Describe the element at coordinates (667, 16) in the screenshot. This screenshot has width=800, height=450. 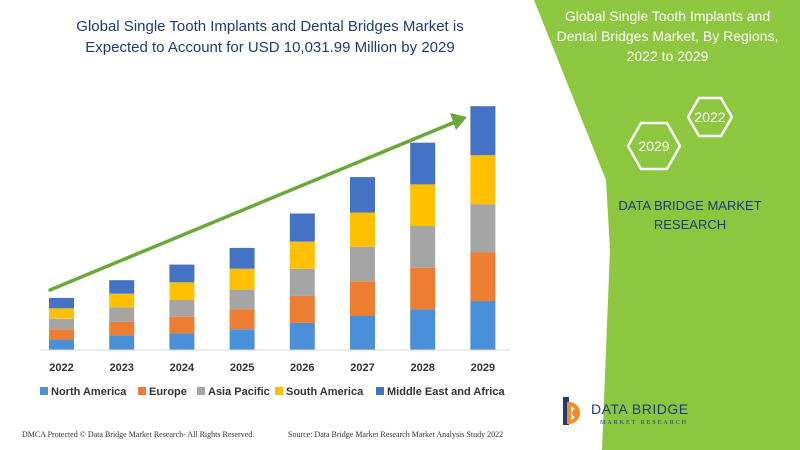
I see `panel-title-line-1: Global Single Tooth Implants and` at that location.